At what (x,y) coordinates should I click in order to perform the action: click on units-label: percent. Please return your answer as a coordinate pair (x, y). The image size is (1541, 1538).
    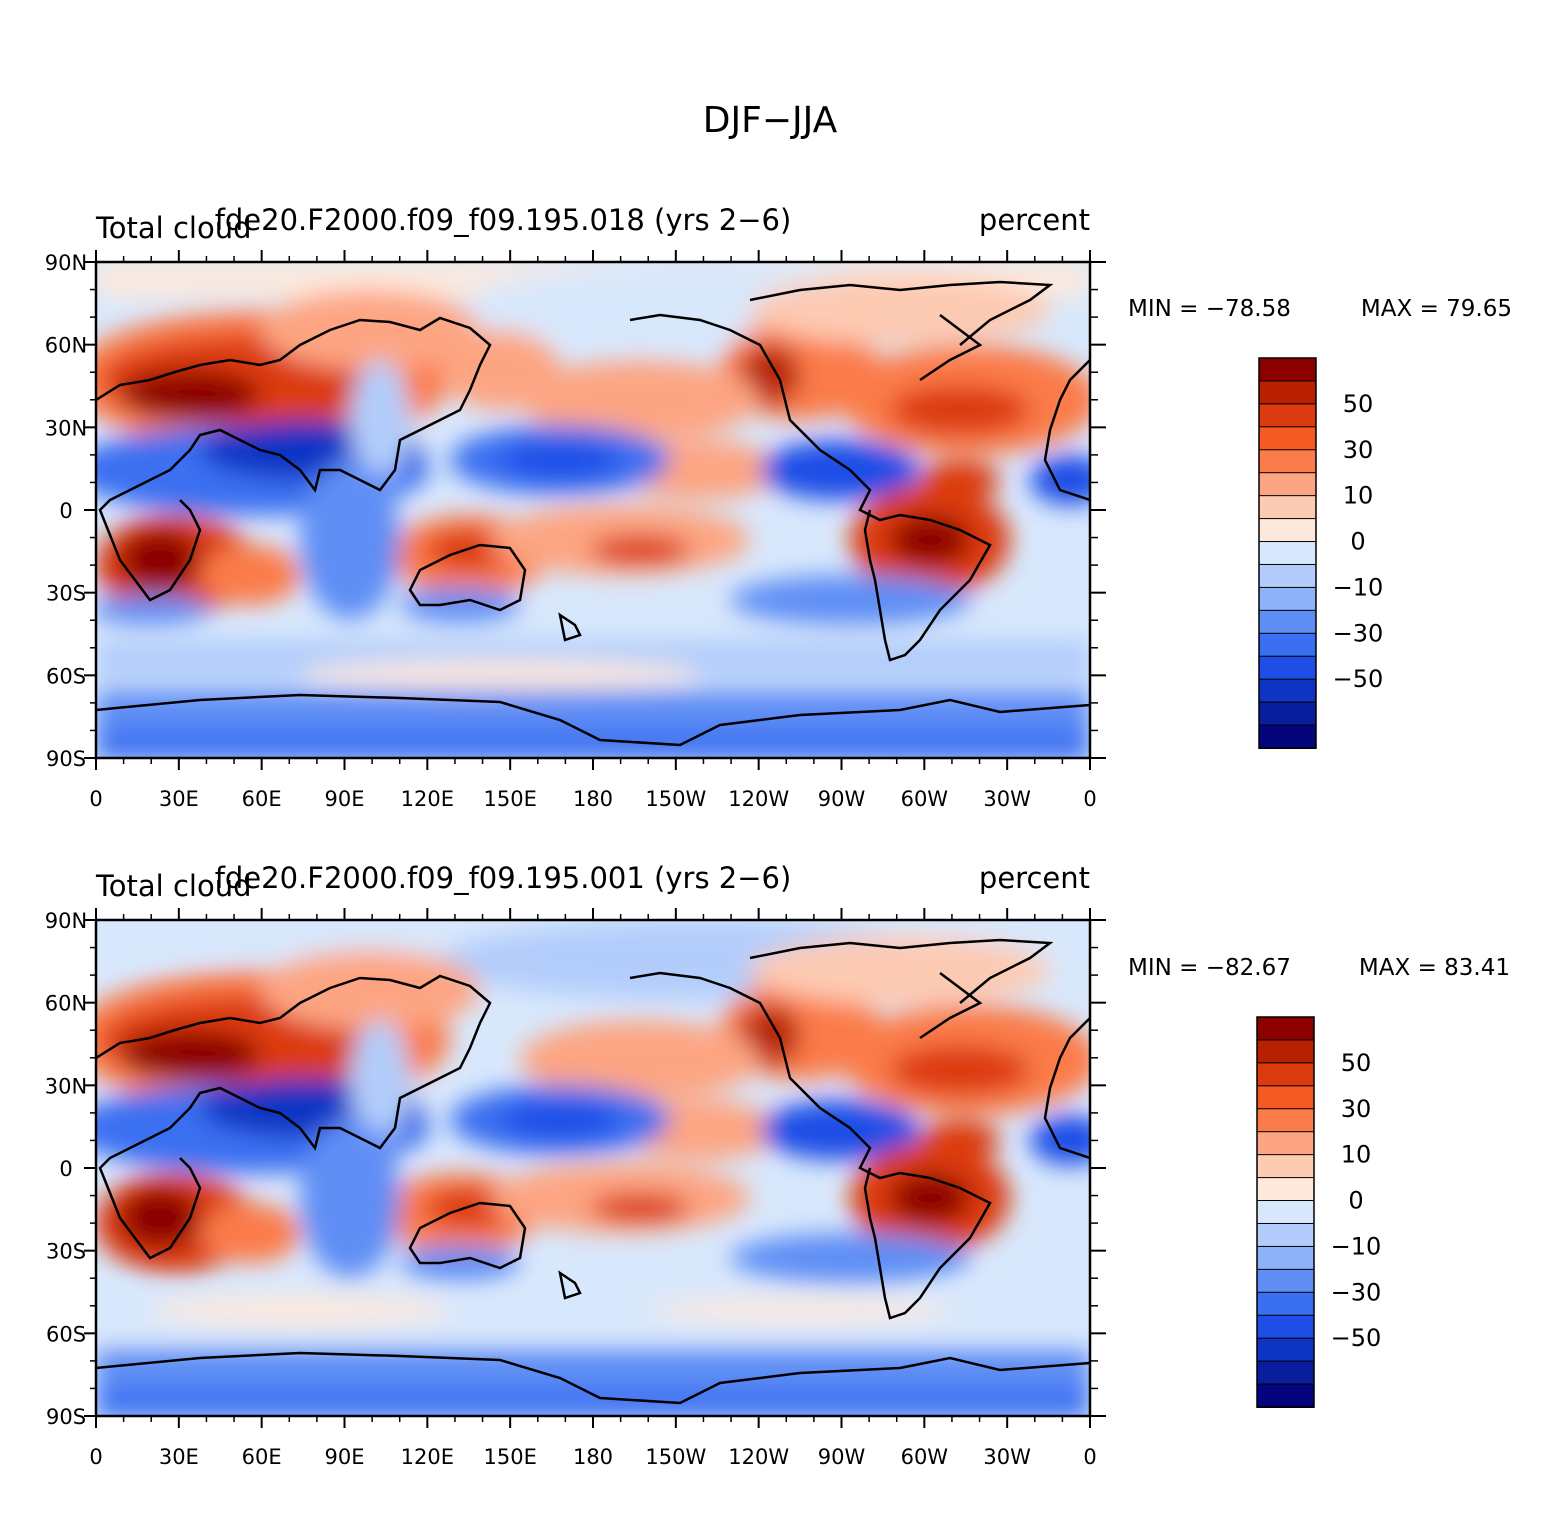
    Looking at the image, I should click on (1034, 220).